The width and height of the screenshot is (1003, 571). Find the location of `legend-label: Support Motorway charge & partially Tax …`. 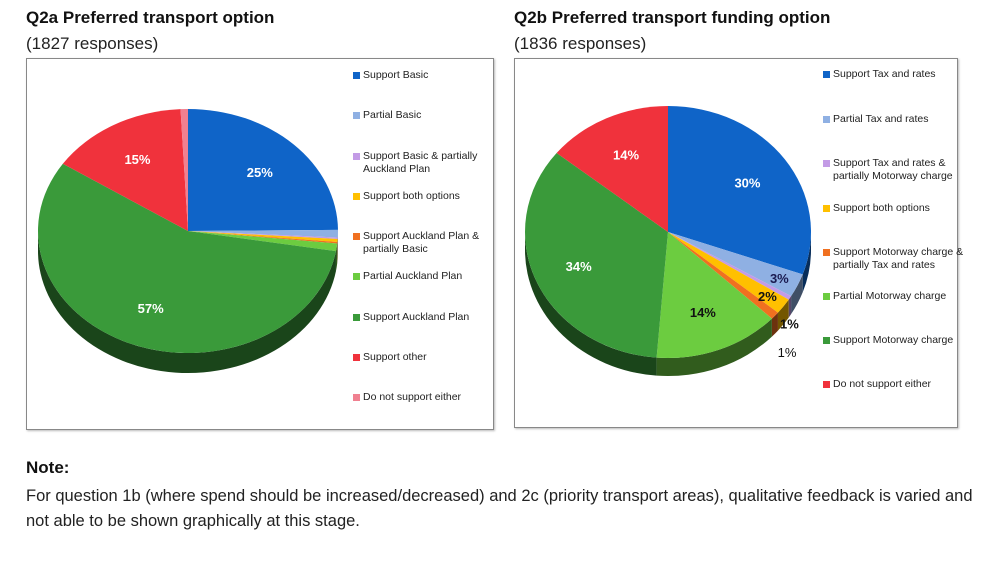

legend-label: Support Motorway charge & partially Tax … is located at coordinates (898, 258).